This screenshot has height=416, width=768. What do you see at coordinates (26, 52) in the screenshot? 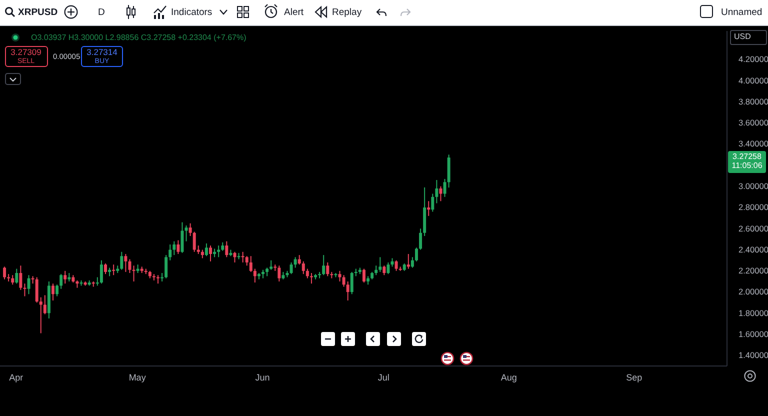
I see `annotation: 3.27309` at bounding box center [26, 52].